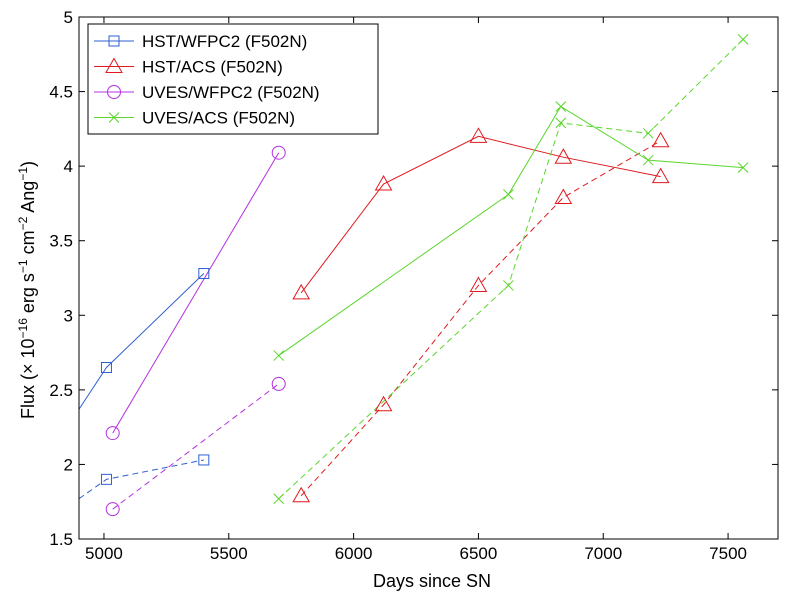  Describe the element at coordinates (104, 553) in the screenshot. I see `x-tick-label: 5000` at that location.